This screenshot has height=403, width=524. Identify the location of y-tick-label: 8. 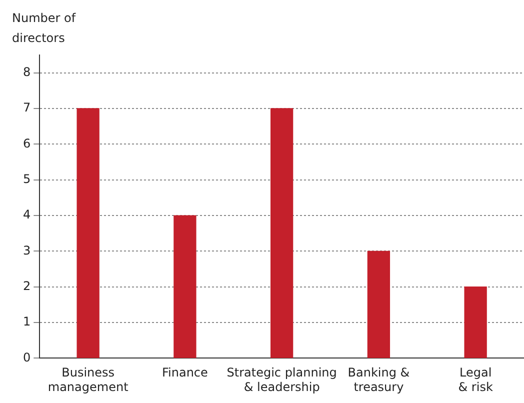
(26, 71).